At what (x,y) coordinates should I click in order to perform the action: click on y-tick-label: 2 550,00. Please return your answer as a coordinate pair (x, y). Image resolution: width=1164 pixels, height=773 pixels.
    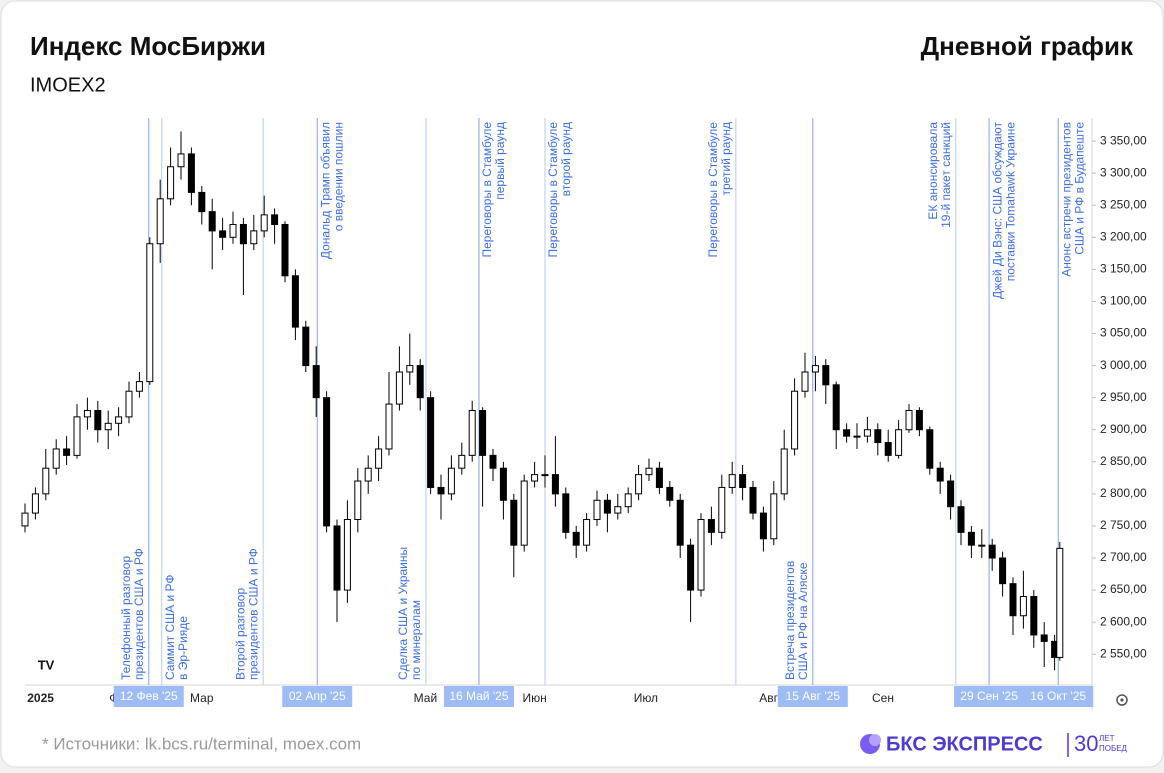
    Looking at the image, I should click on (1123, 653).